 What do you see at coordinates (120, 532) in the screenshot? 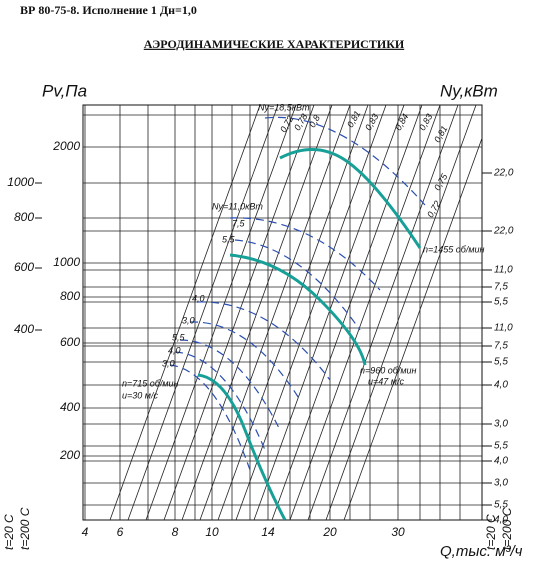
I see `x-tick-label: 6` at bounding box center [120, 532].